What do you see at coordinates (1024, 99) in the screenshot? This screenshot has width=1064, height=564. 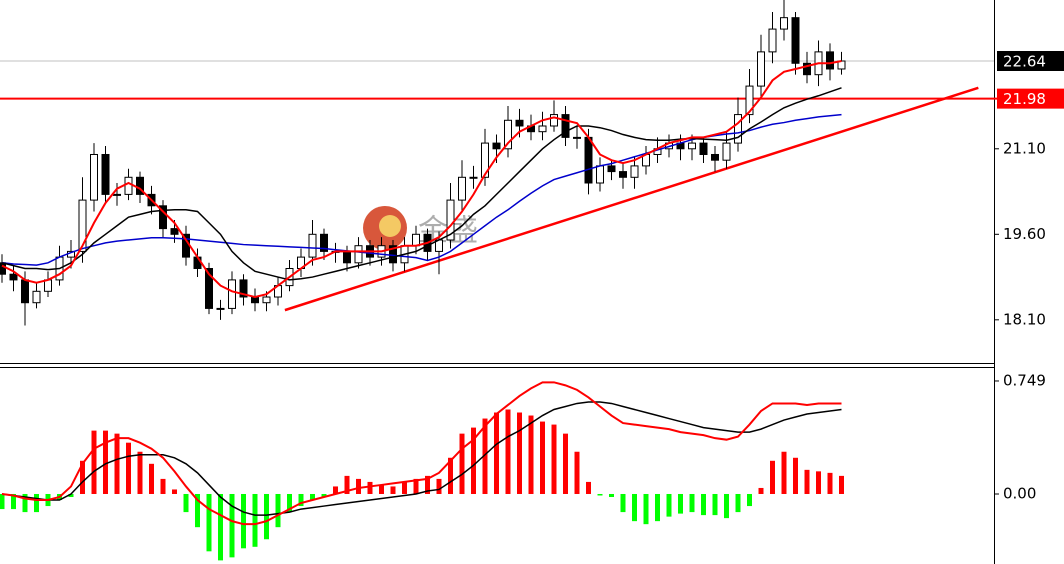 I see `price-tag-label: 21.98` at bounding box center [1024, 99].